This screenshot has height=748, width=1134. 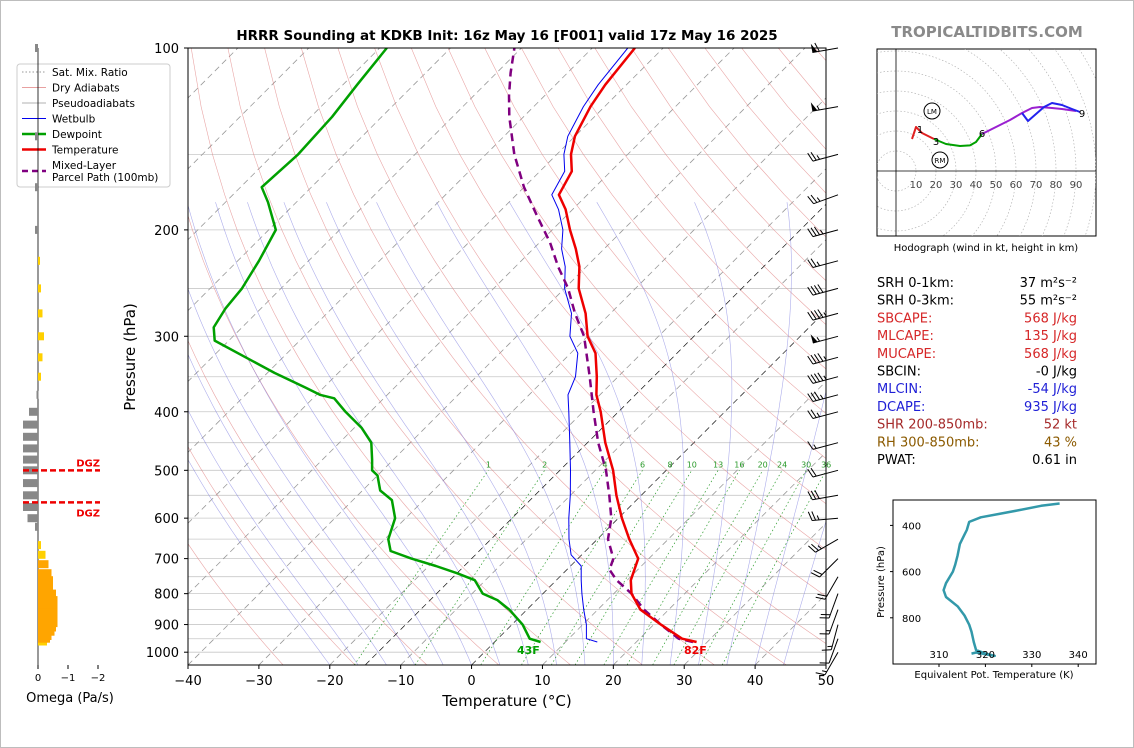 I want to click on y-tick-label: 100, so click(x=166, y=49).